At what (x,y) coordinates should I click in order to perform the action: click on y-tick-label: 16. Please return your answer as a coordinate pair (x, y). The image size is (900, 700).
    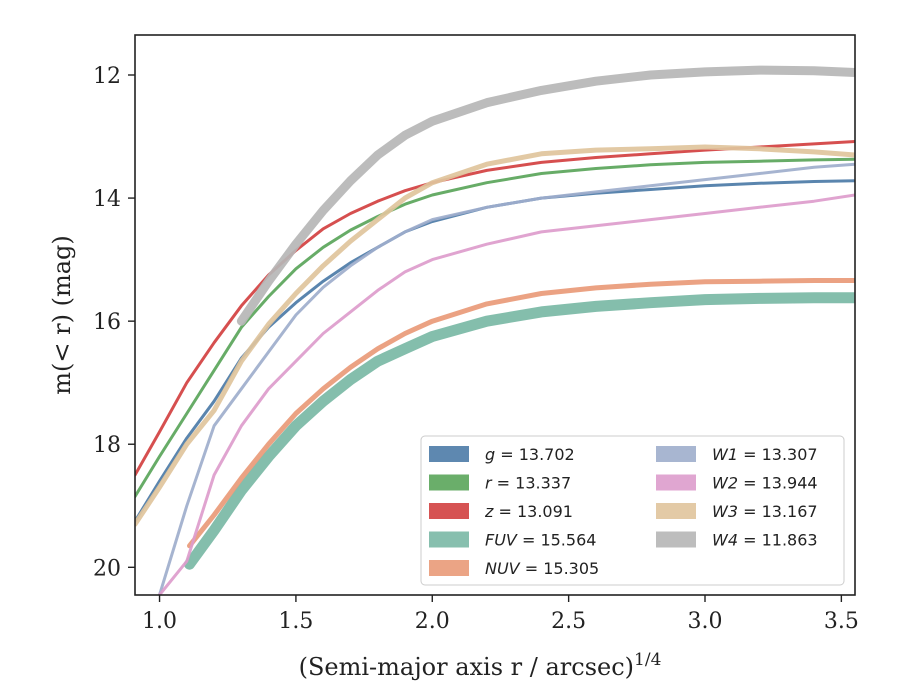
    Looking at the image, I should click on (107, 322).